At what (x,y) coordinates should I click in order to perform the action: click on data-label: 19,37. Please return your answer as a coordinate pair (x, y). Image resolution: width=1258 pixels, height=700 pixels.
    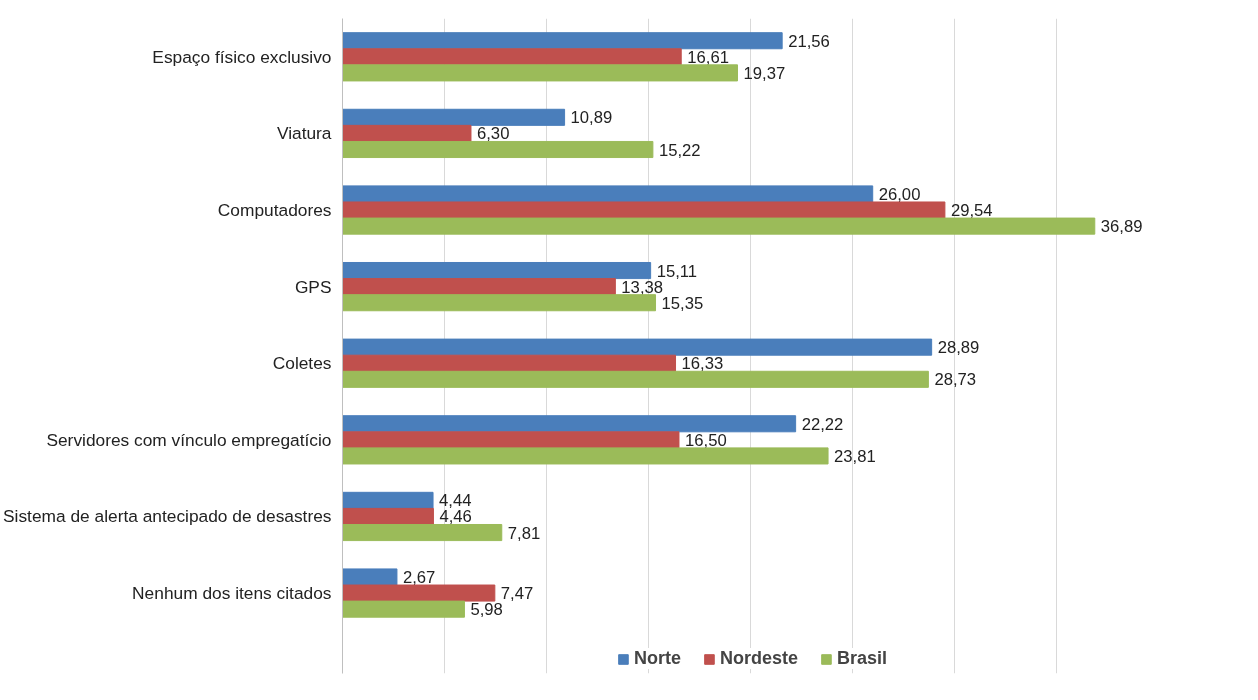
    Looking at the image, I should click on (764, 73).